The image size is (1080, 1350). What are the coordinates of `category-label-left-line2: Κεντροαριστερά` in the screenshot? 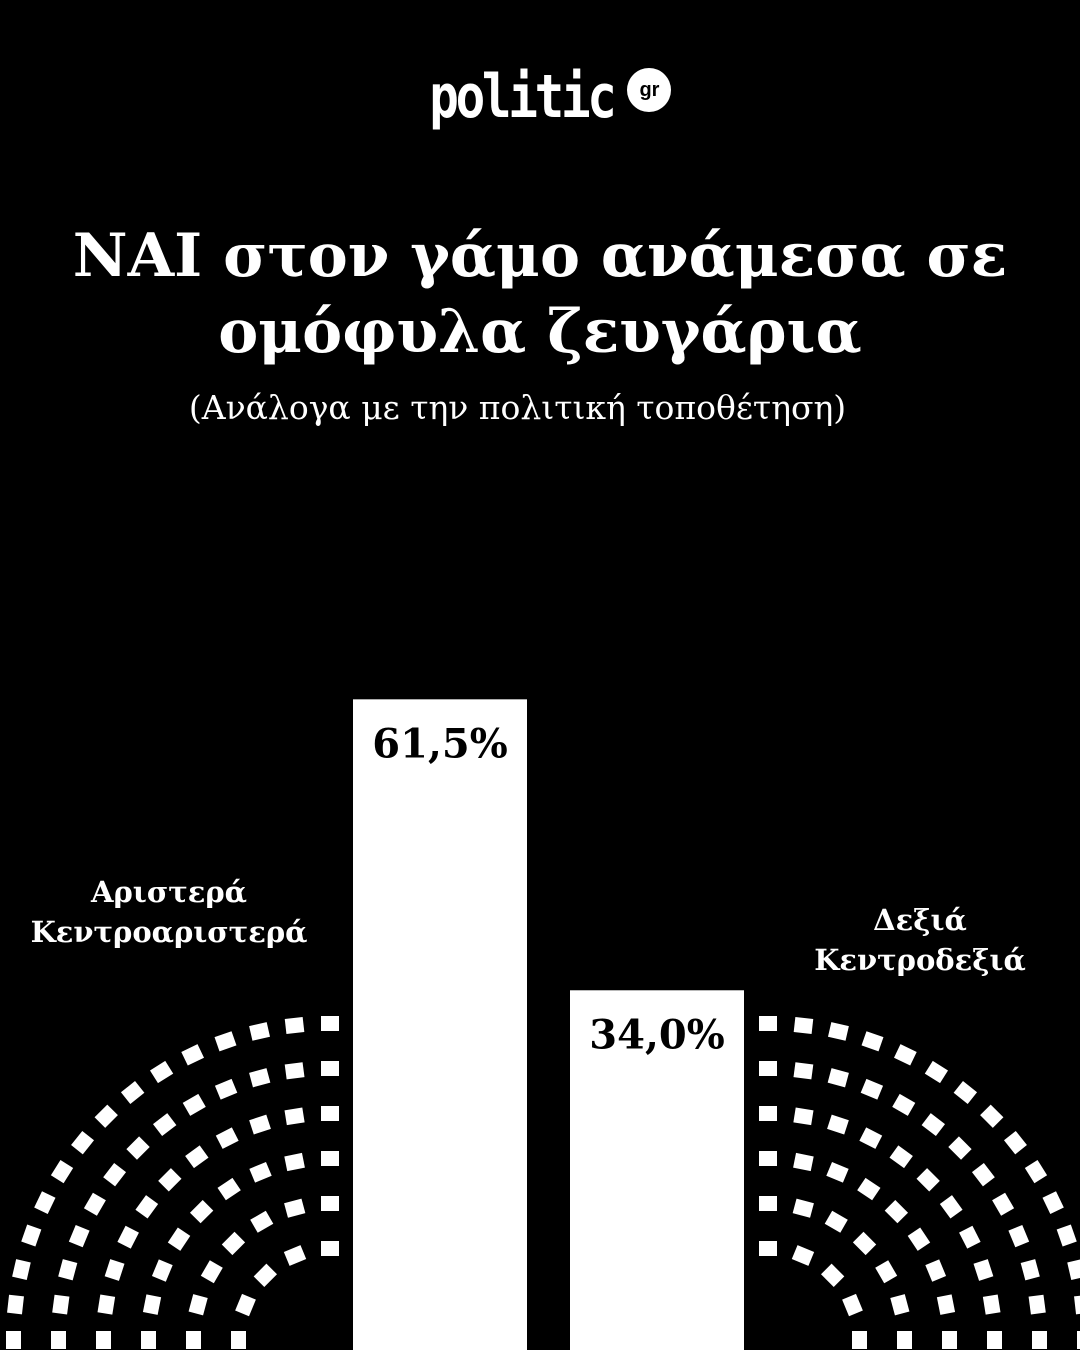 It's located at (169, 932).